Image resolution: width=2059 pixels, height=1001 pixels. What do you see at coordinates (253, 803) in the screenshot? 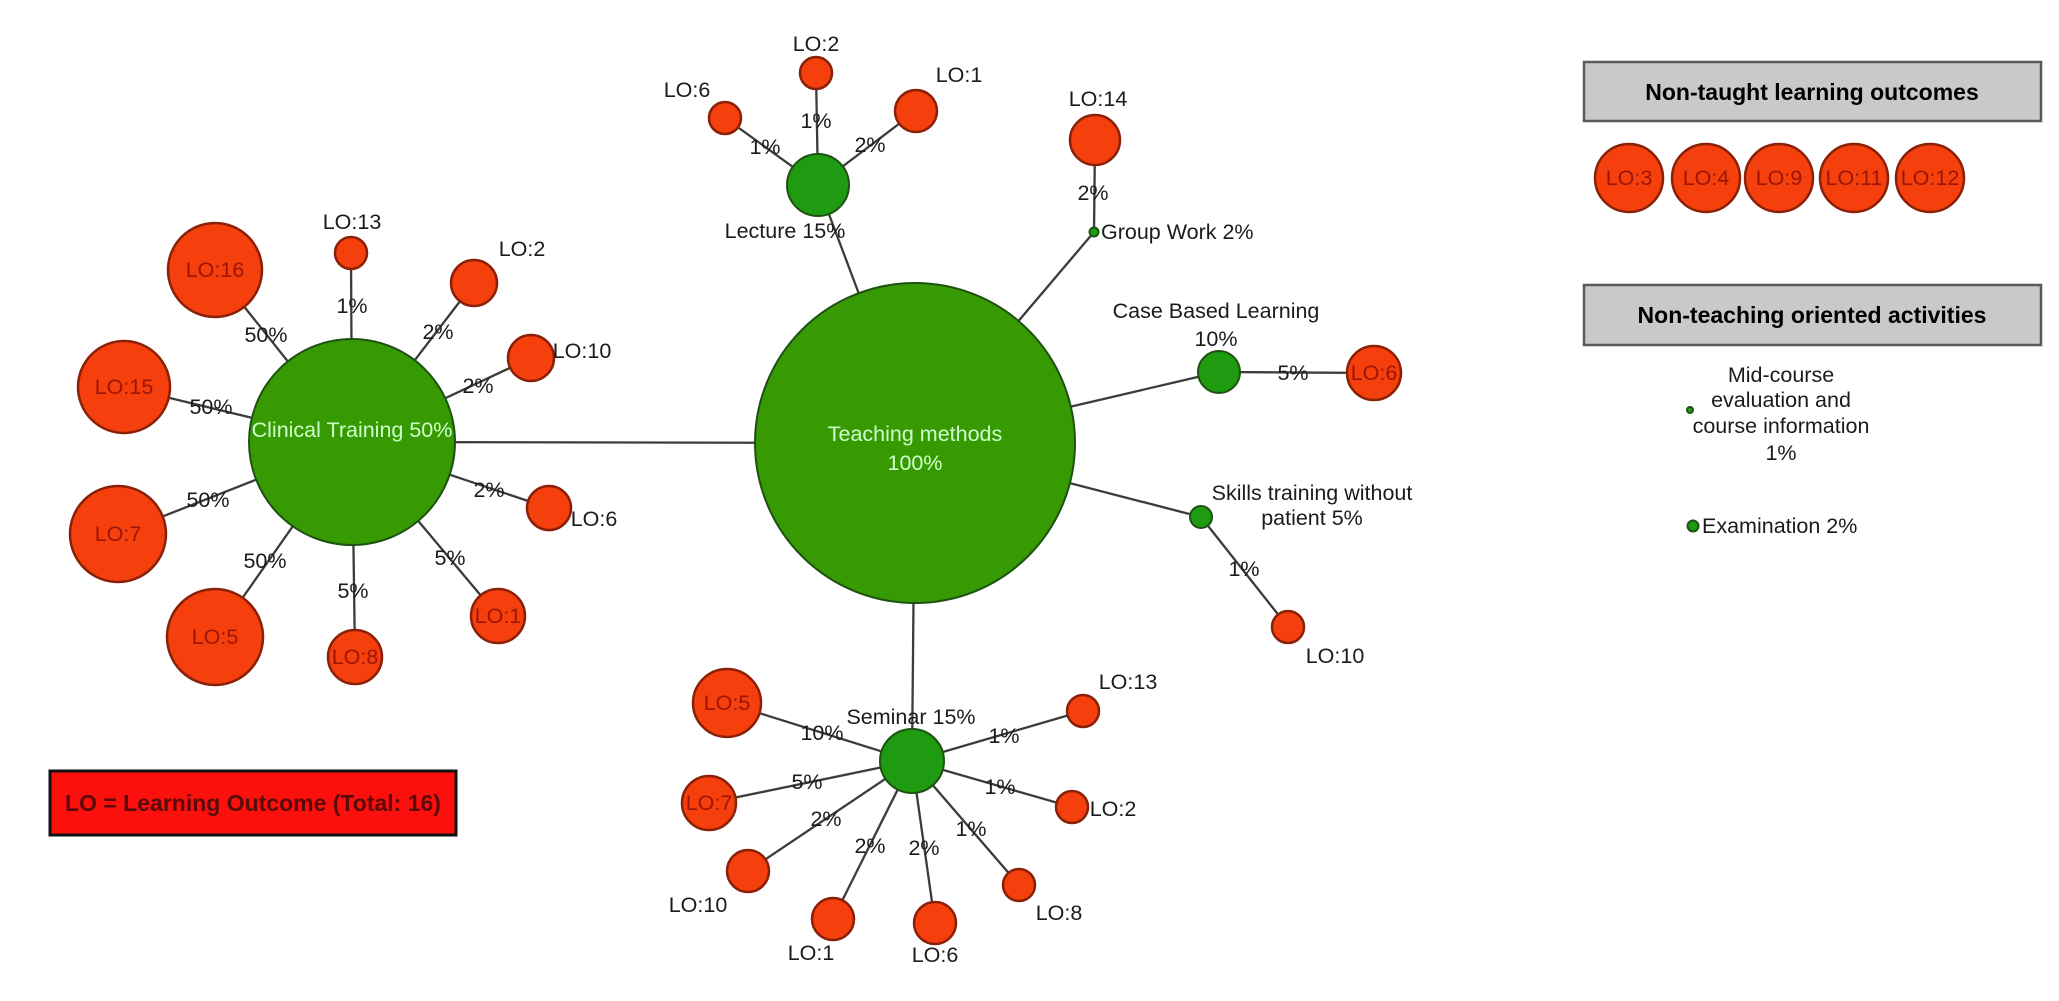
I see `svg-text:LO = Learning Outcome (Total:: LO = Learning Outcome (Total: 16)` at bounding box center [253, 803].